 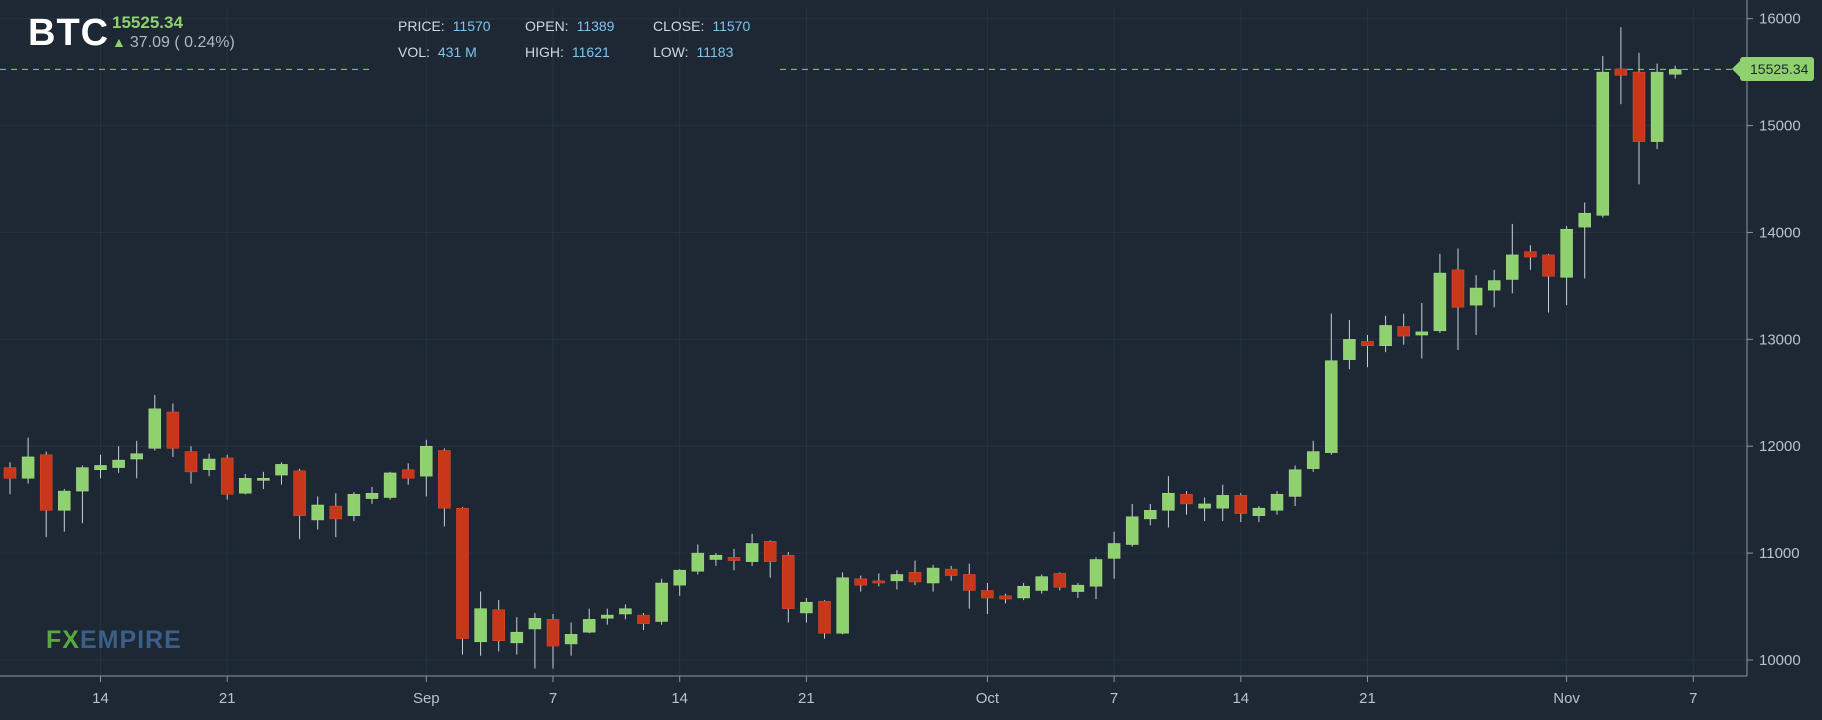 I want to click on x-tick-label: Sep, so click(x=426, y=698).